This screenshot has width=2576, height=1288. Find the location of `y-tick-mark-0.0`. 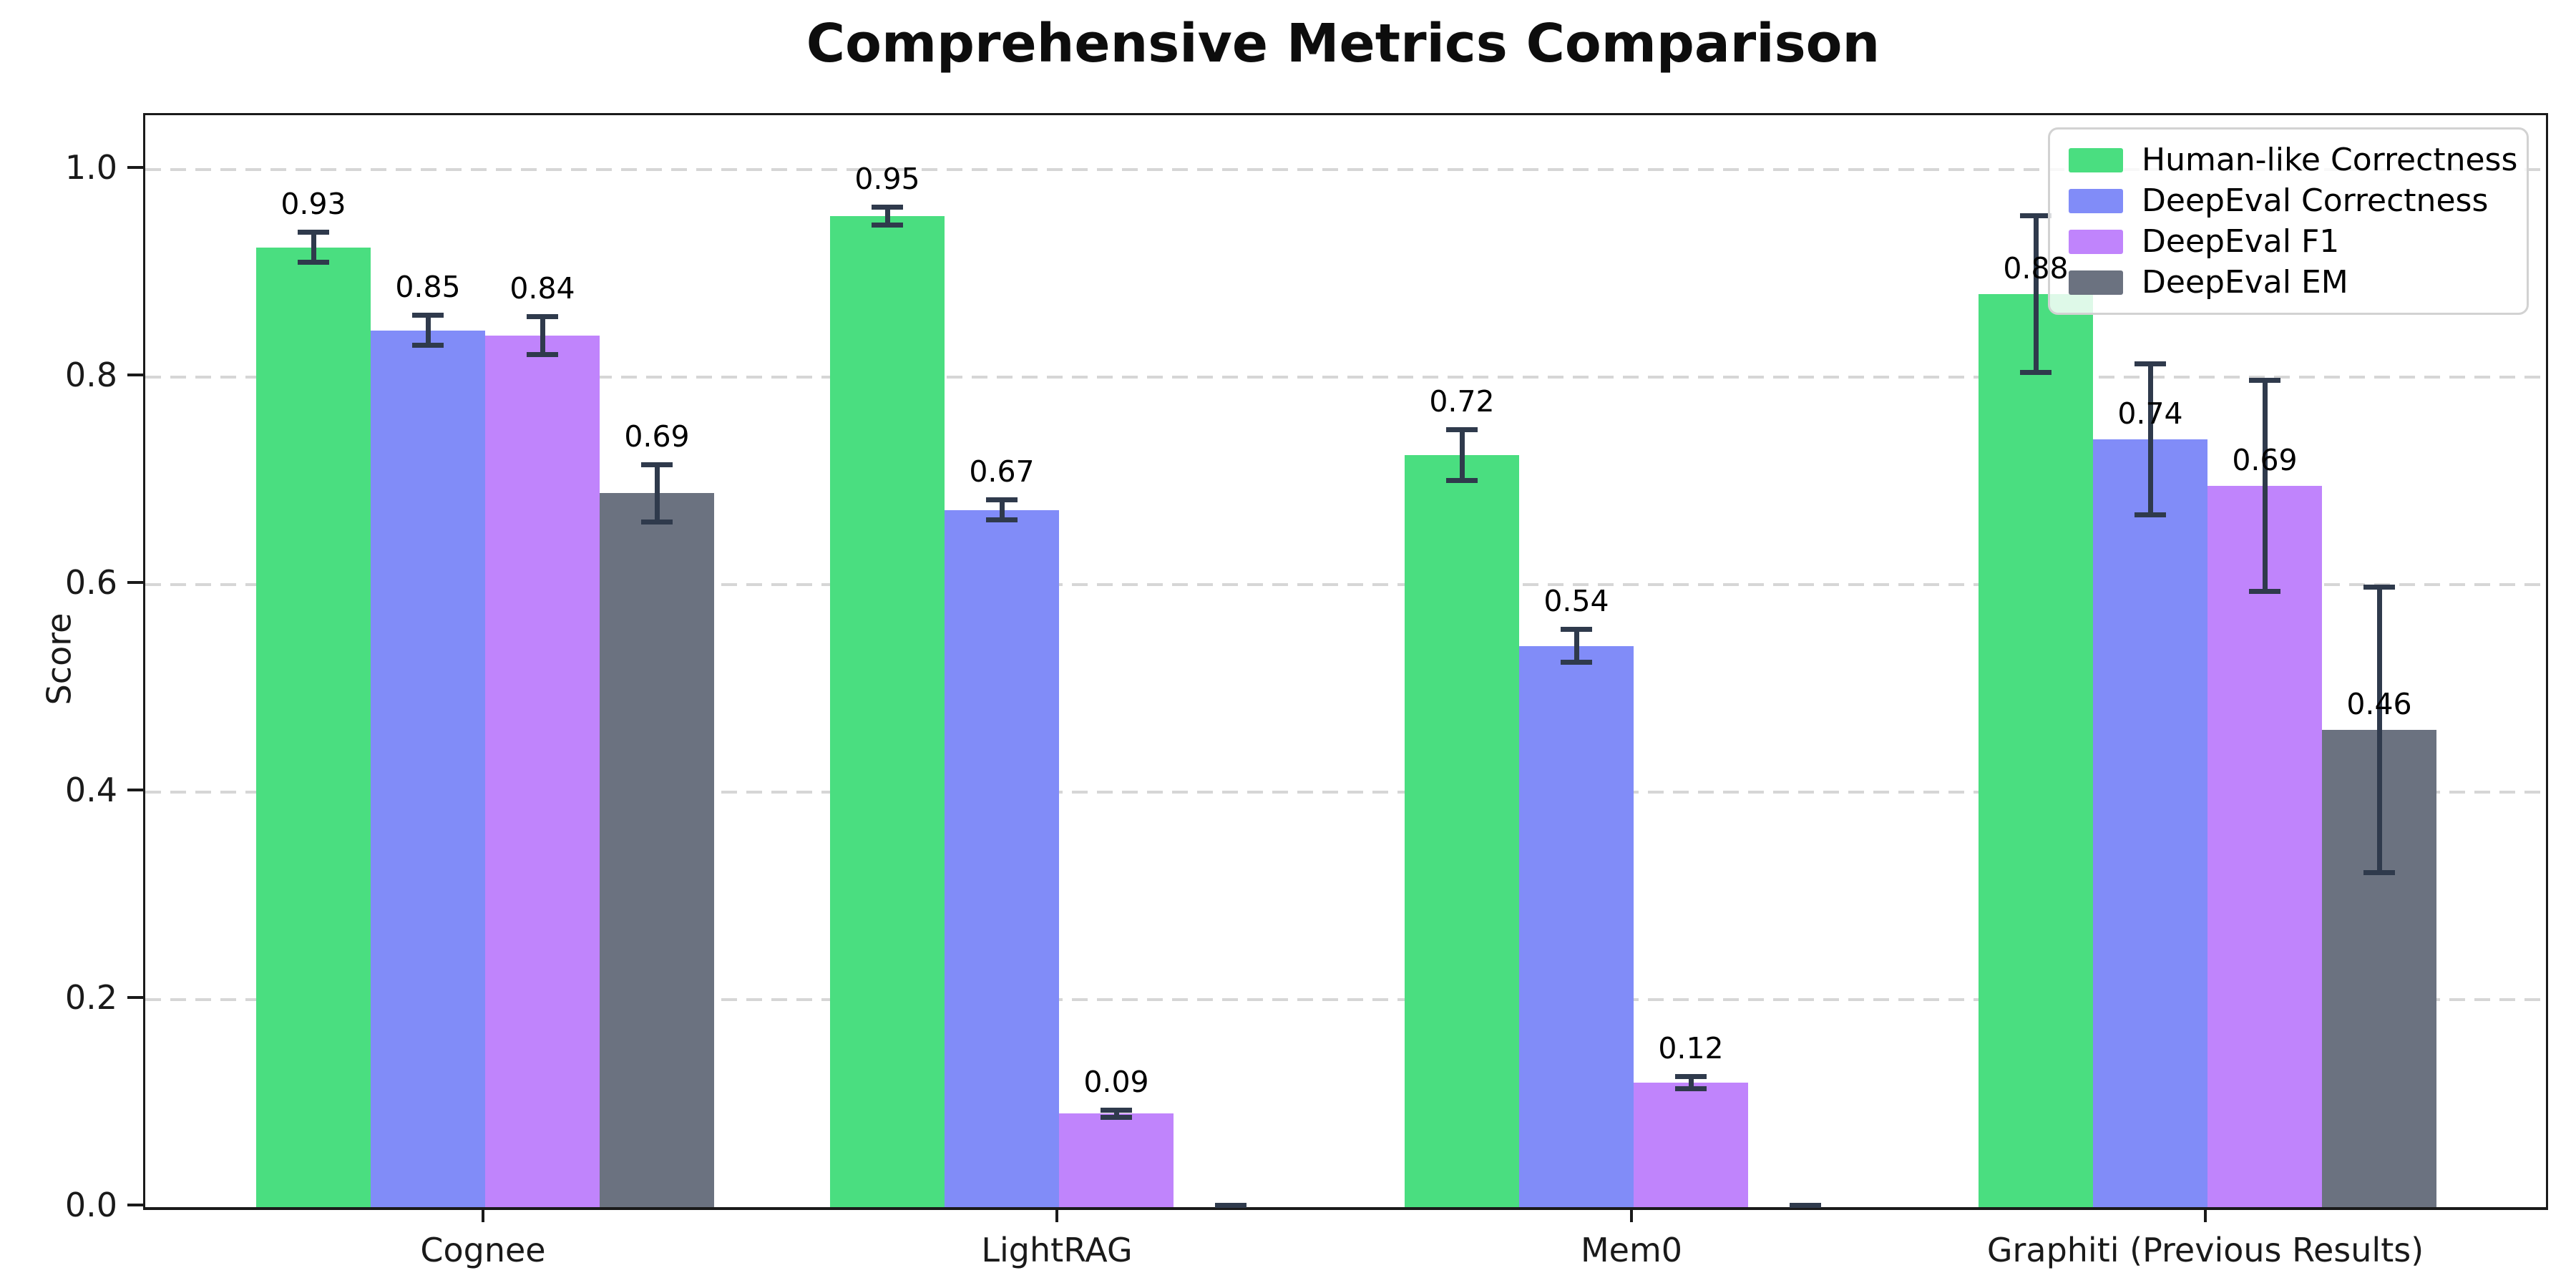

y-tick-mark-0.0 is located at coordinates (135, 1205).